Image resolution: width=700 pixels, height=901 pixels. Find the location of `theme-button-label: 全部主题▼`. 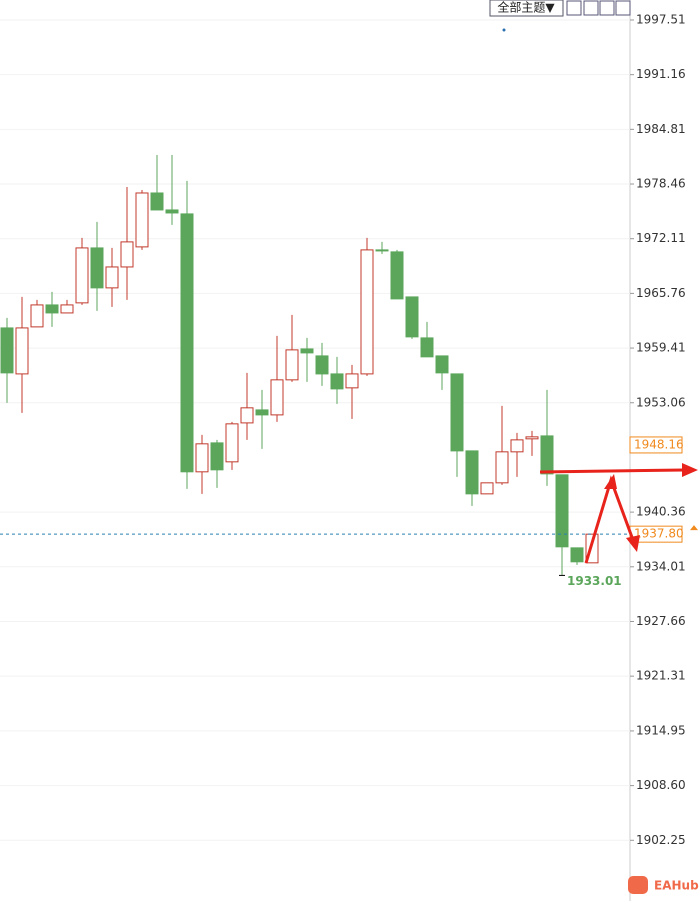

theme-button-label: 全部主题▼ is located at coordinates (526, 7).